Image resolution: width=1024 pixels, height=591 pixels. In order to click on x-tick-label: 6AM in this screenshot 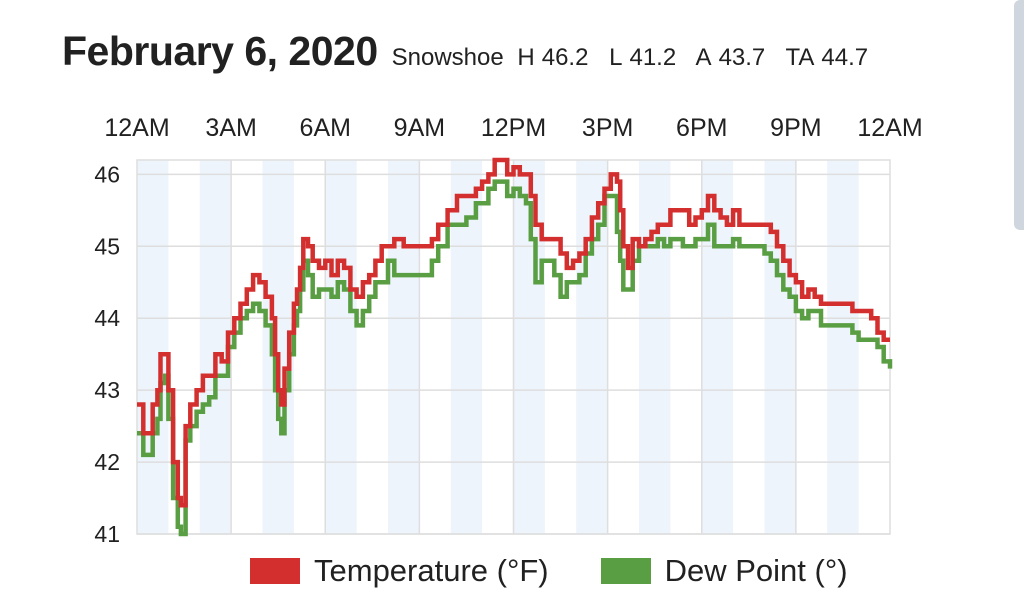, I will do `click(325, 128)`.